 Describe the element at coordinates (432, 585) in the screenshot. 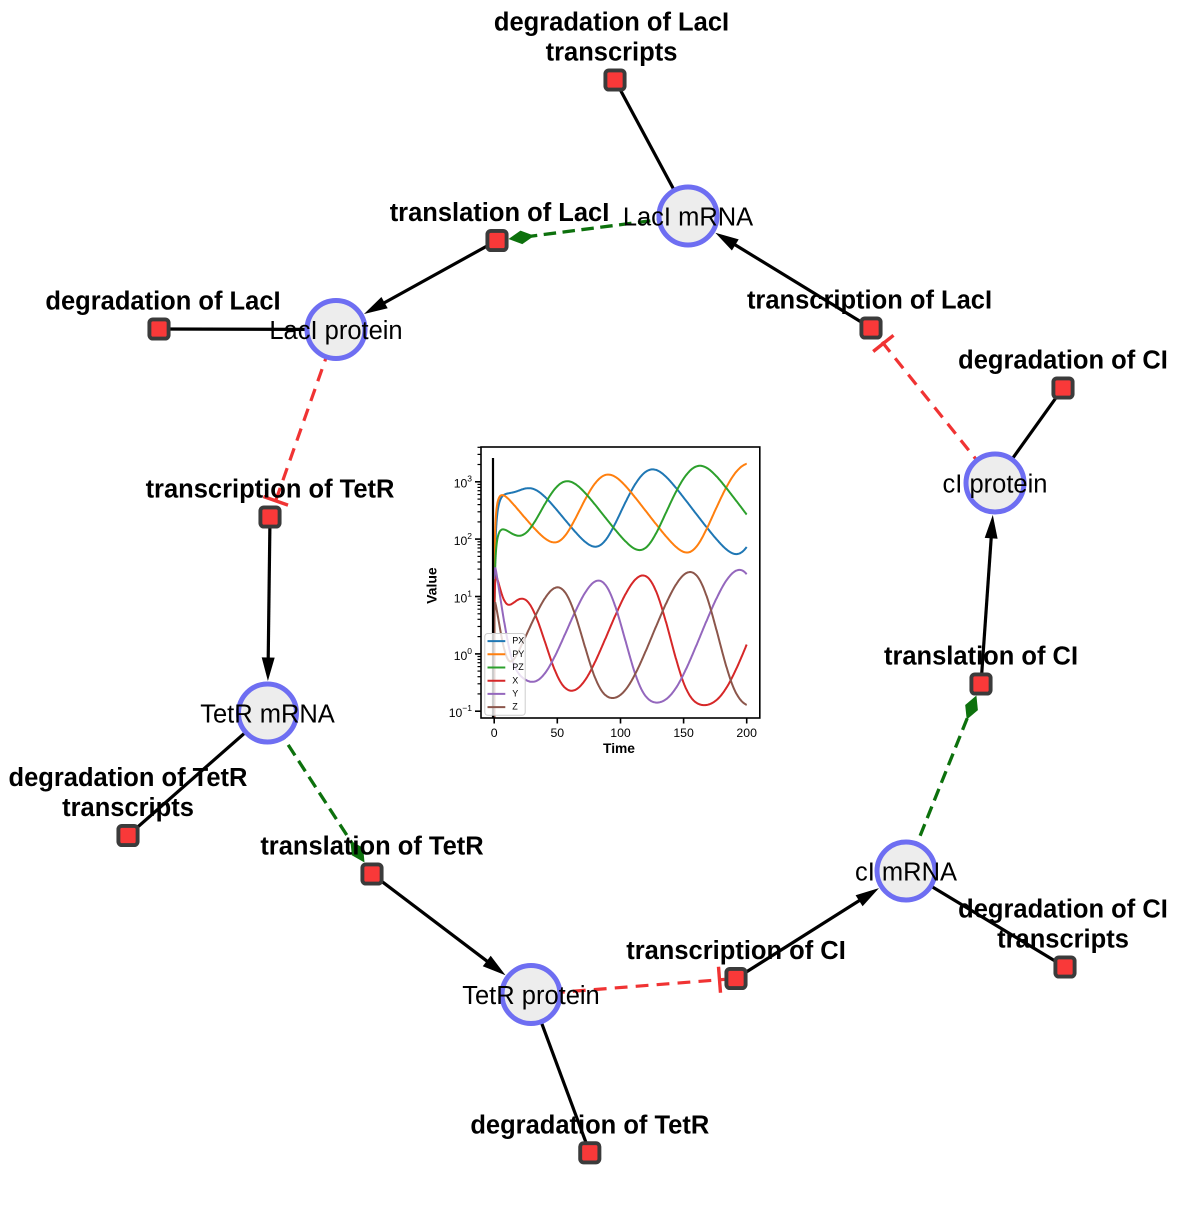

I see `svg-text: Value` at that location.